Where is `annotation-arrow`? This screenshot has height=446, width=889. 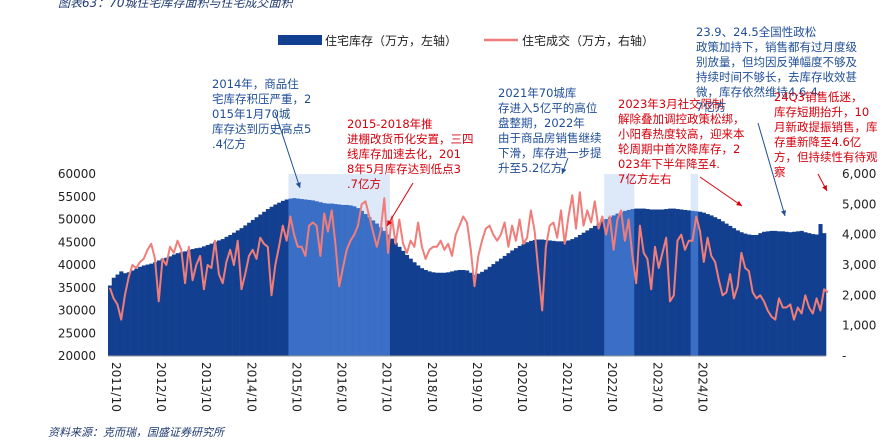
annotation-arrow is located at coordinates (287, 150).